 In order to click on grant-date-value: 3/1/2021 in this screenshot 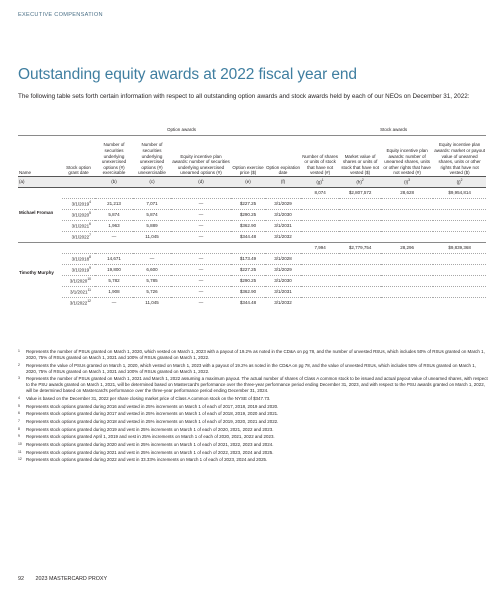, I will do `click(80, 226)`.